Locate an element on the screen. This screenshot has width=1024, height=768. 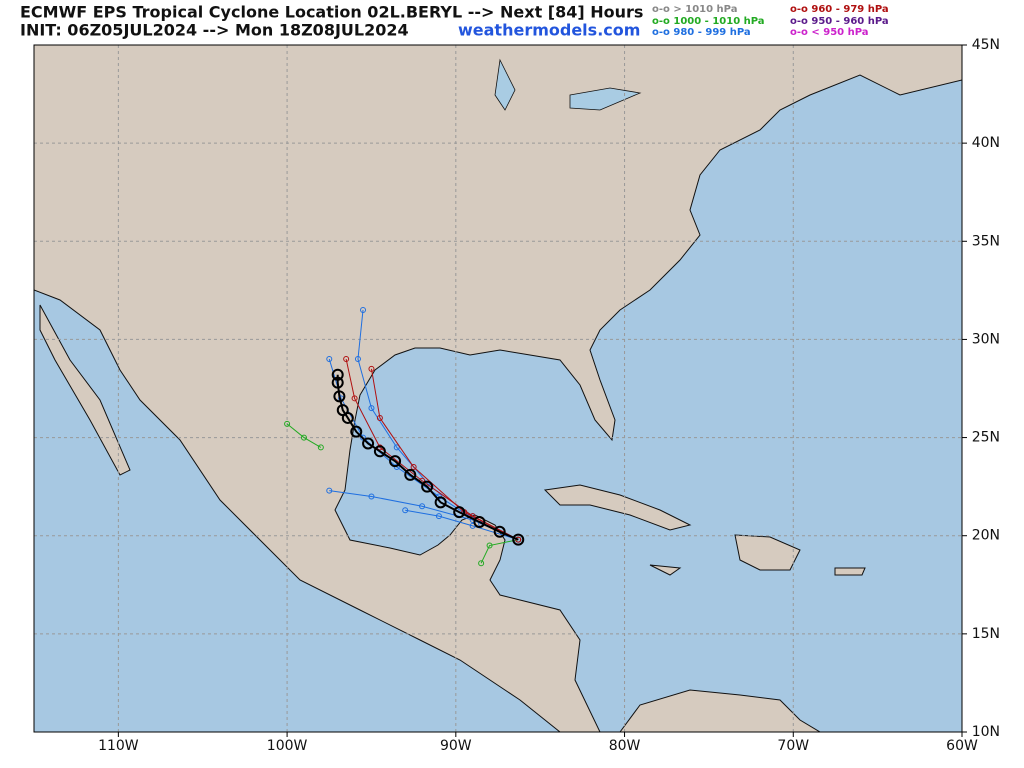
y-tick-label: 20N is located at coordinates (986, 536).